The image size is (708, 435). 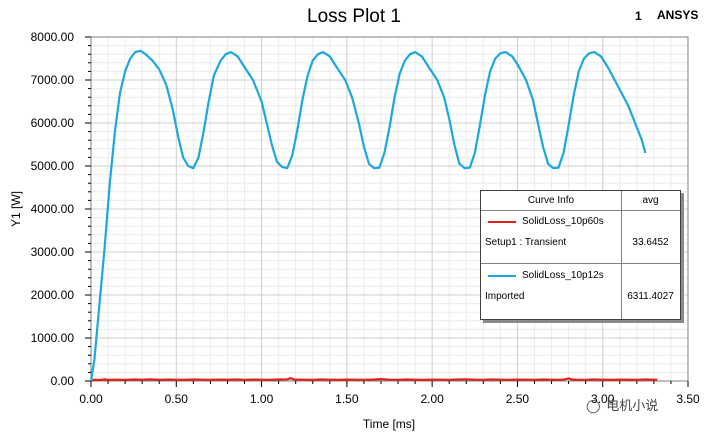 What do you see at coordinates (63, 381) in the screenshot?
I see `y-tick-label: 0.00` at bounding box center [63, 381].